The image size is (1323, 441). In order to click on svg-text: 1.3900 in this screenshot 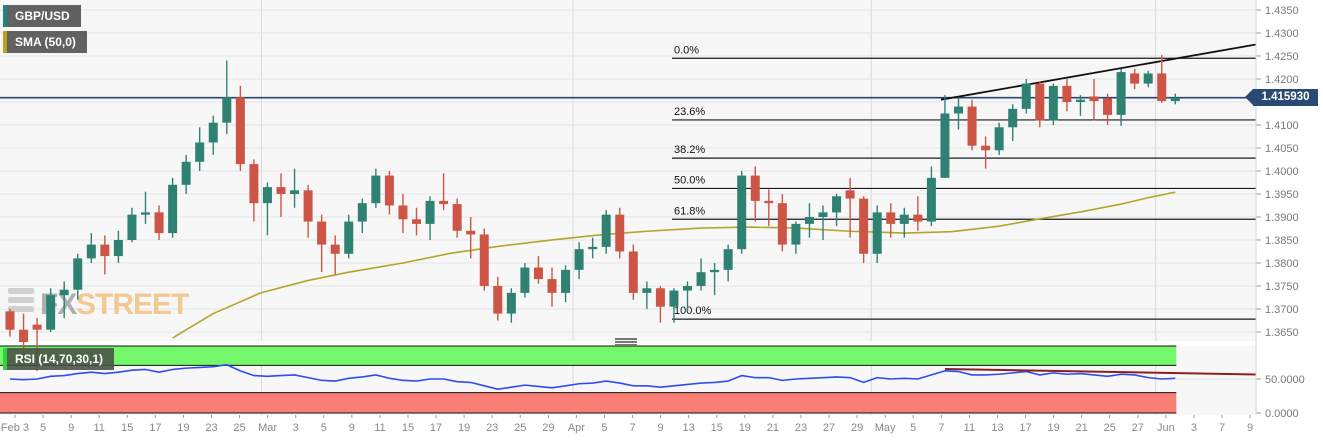, I will do `click(1282, 218)`.